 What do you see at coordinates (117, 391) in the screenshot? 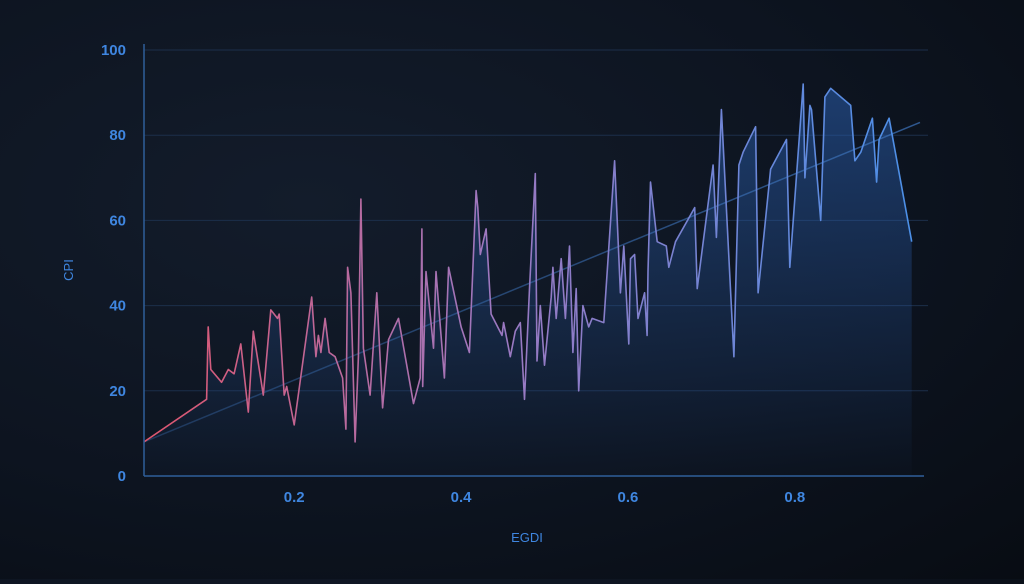
I see `y-tick-label: 20` at bounding box center [117, 391].